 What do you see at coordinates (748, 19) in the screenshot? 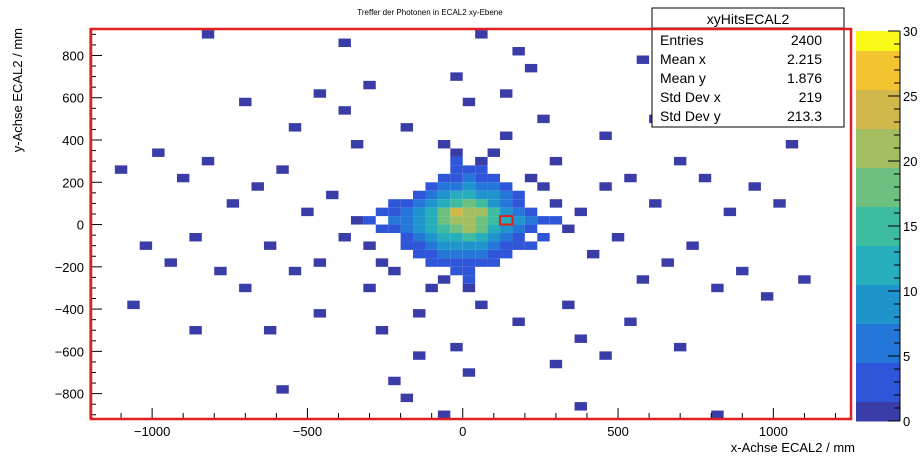
I see `stats-box-name: xyHitsECAL2` at bounding box center [748, 19].